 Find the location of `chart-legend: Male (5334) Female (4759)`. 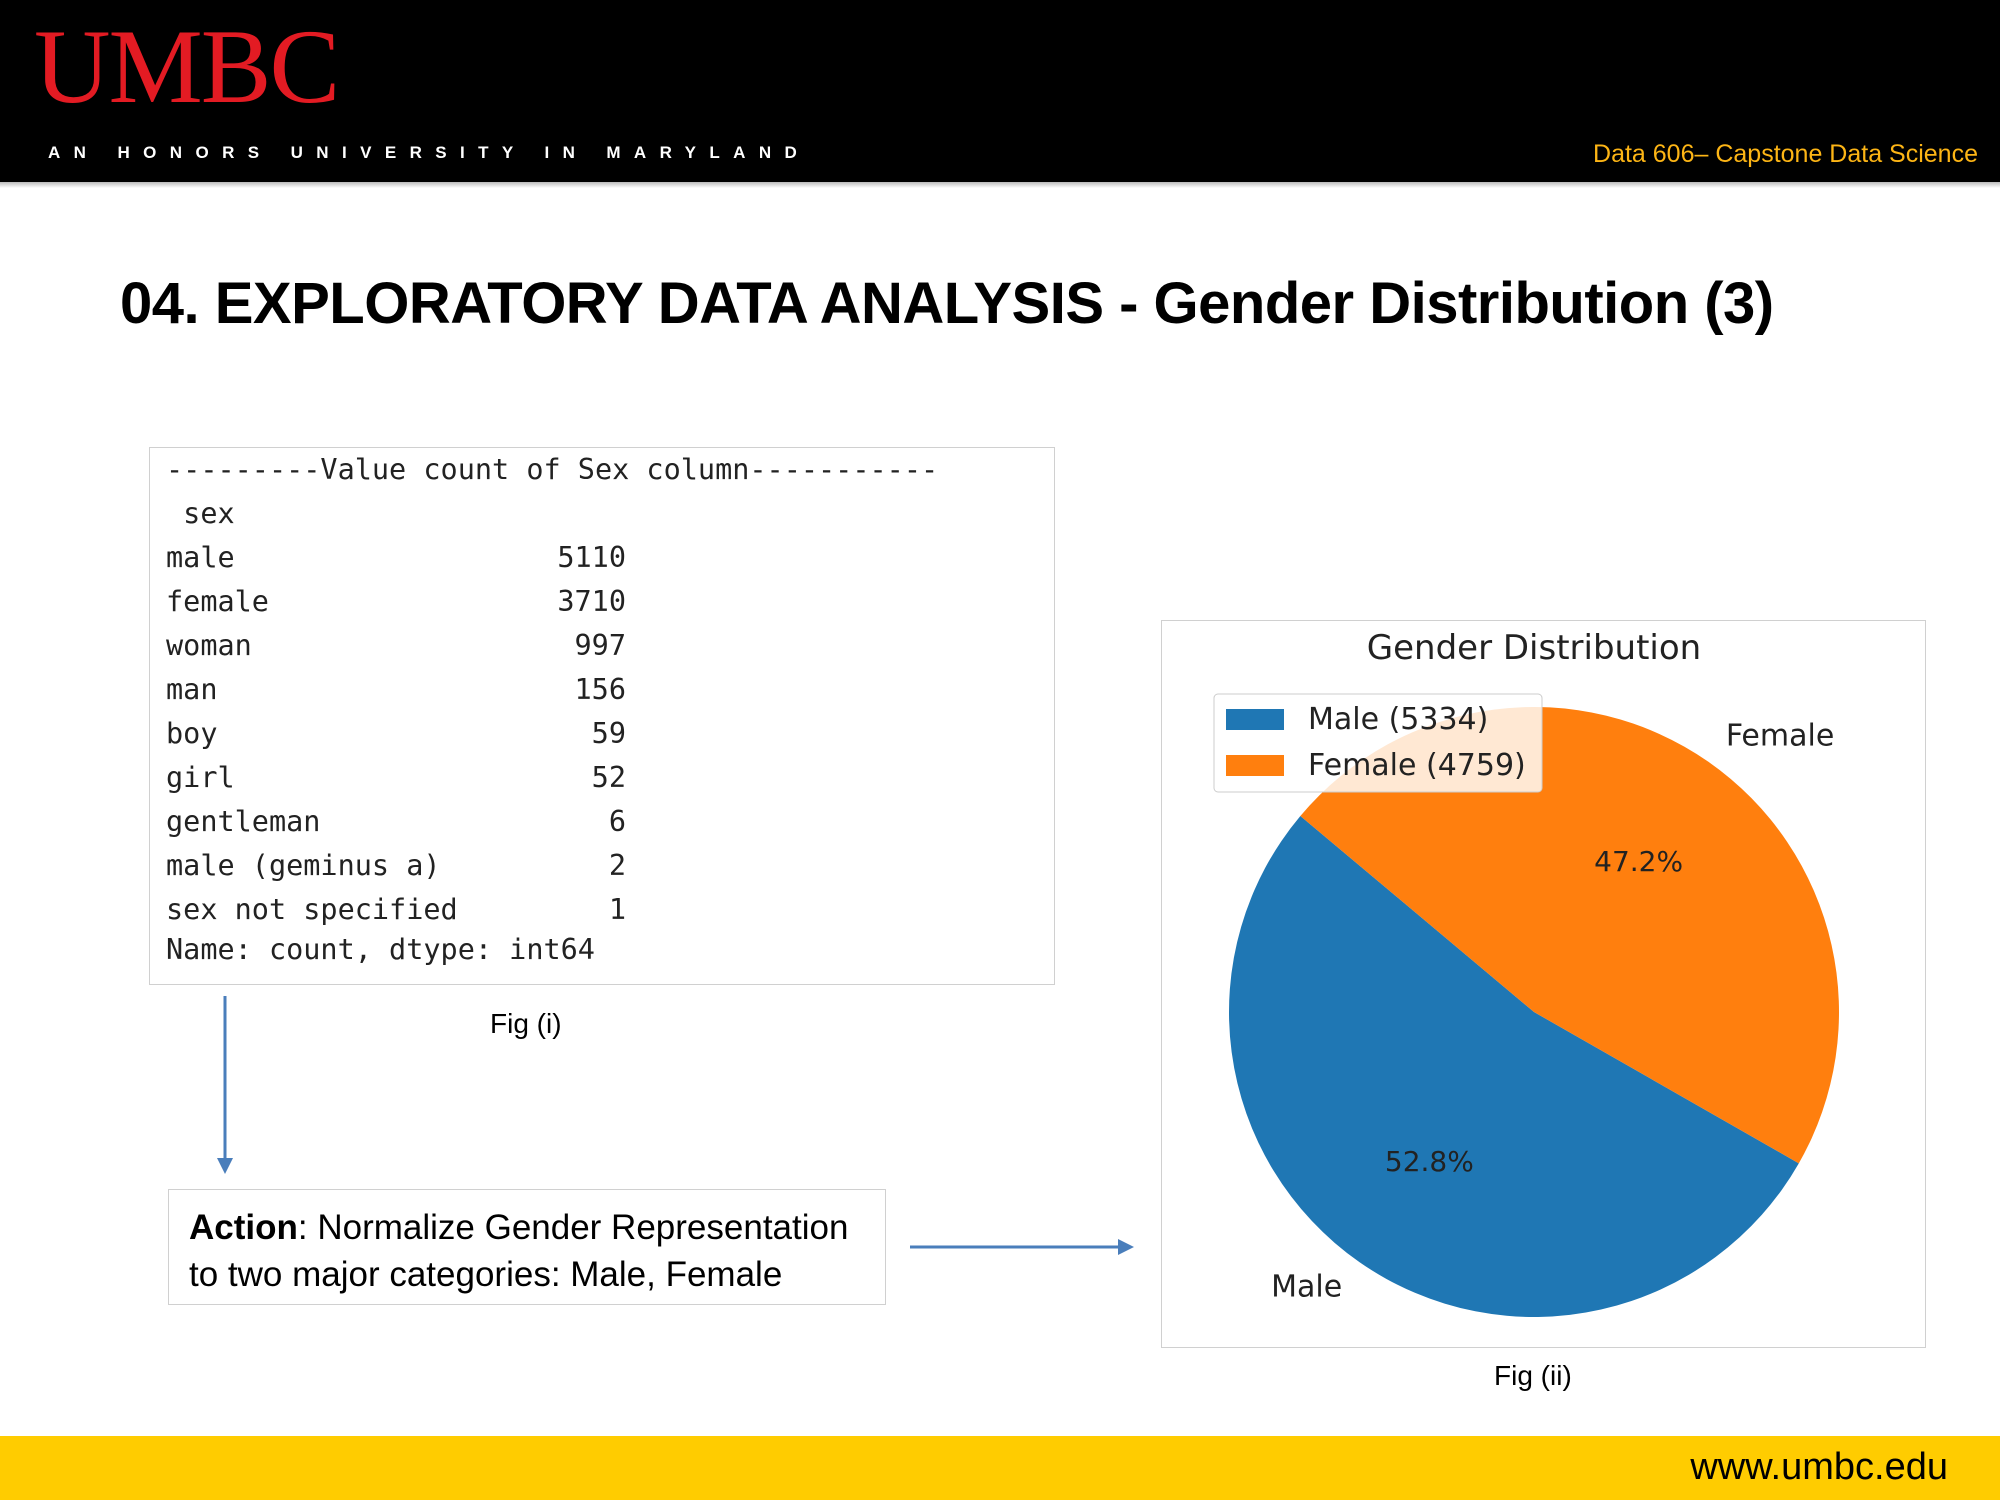

chart-legend: Male (5334) Female (4759) is located at coordinates (1378, 743).